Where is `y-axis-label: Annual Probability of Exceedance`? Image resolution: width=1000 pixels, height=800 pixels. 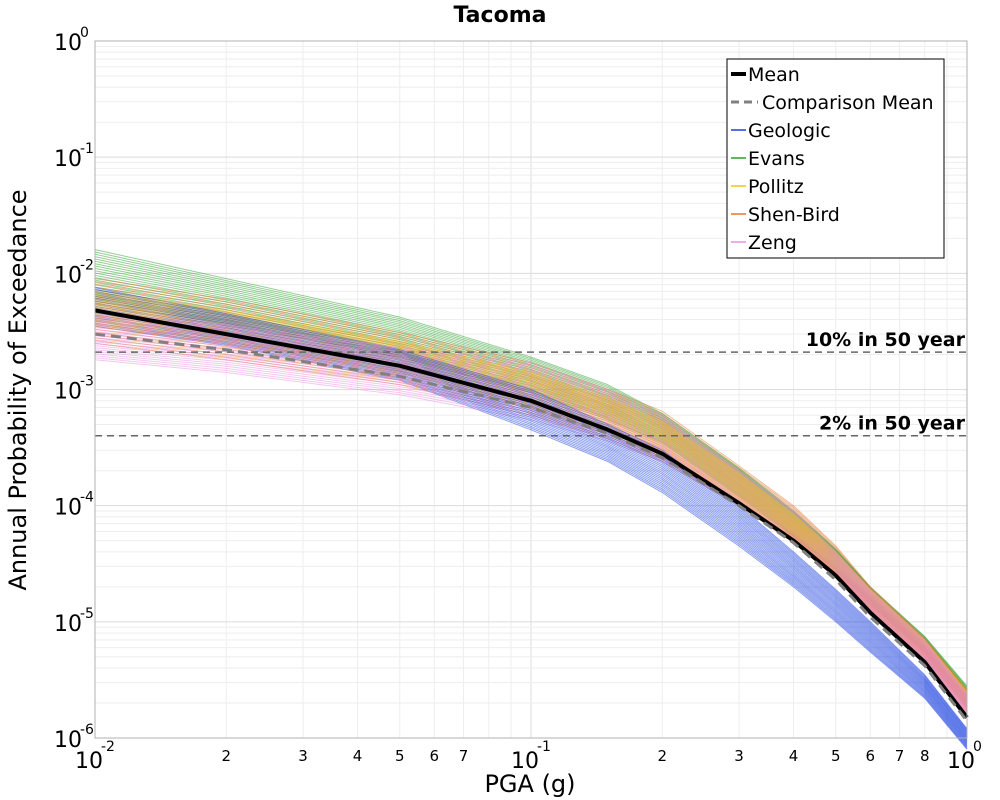 y-axis-label: Annual Probability of Exceedance is located at coordinates (18, 389).